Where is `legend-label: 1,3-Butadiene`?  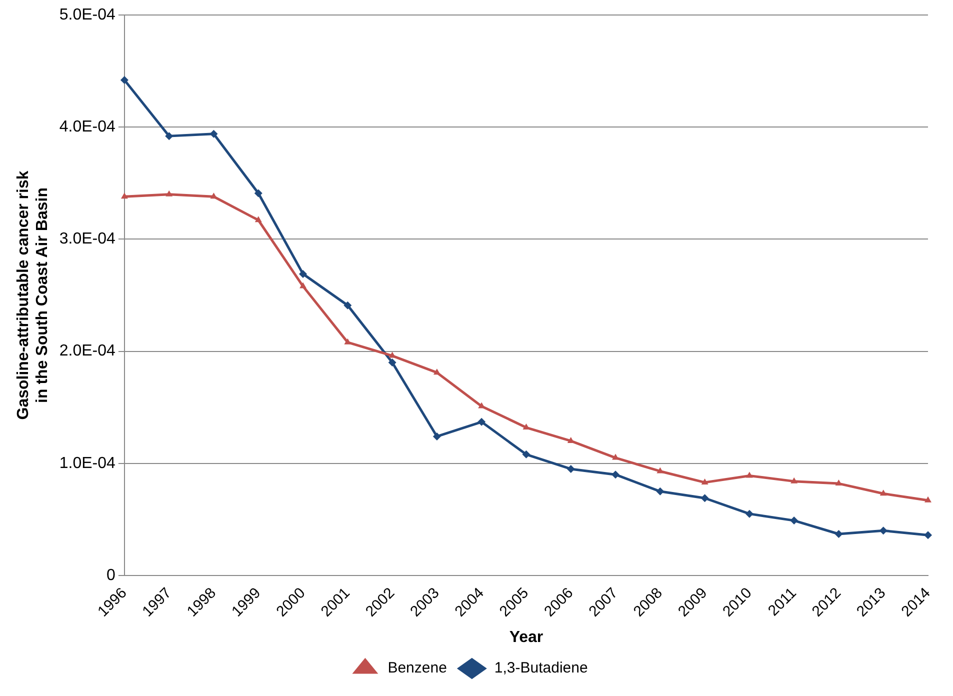 legend-label: 1,3-Butadiene is located at coordinates (541, 668).